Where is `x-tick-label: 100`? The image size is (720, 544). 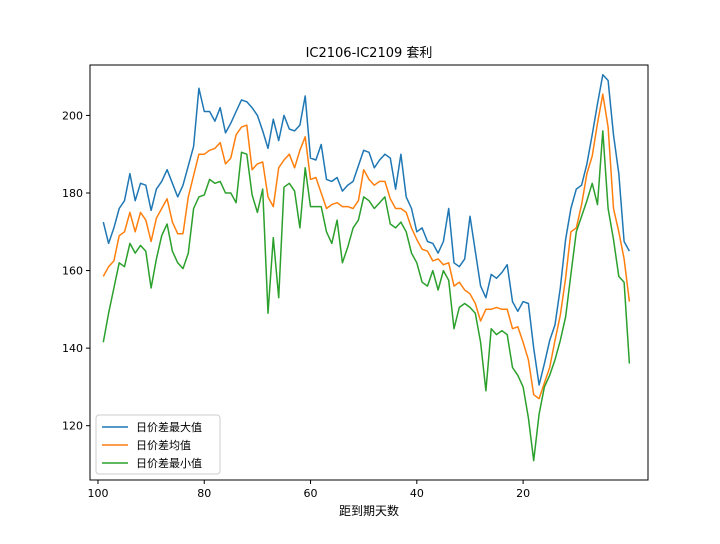
x-tick-label: 100 is located at coordinates (97, 493).